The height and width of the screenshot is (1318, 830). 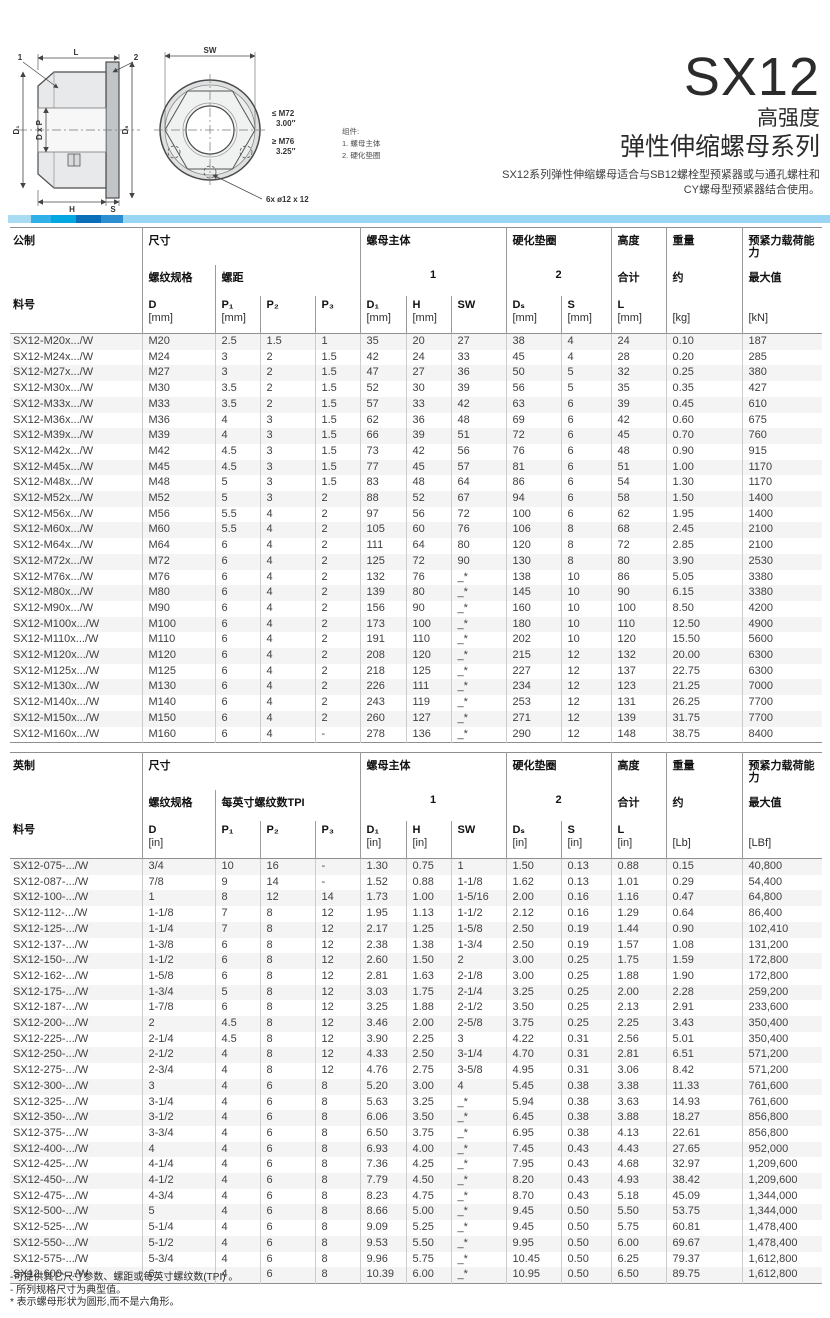 I want to click on table-cell: 51, so click(x=638, y=467).